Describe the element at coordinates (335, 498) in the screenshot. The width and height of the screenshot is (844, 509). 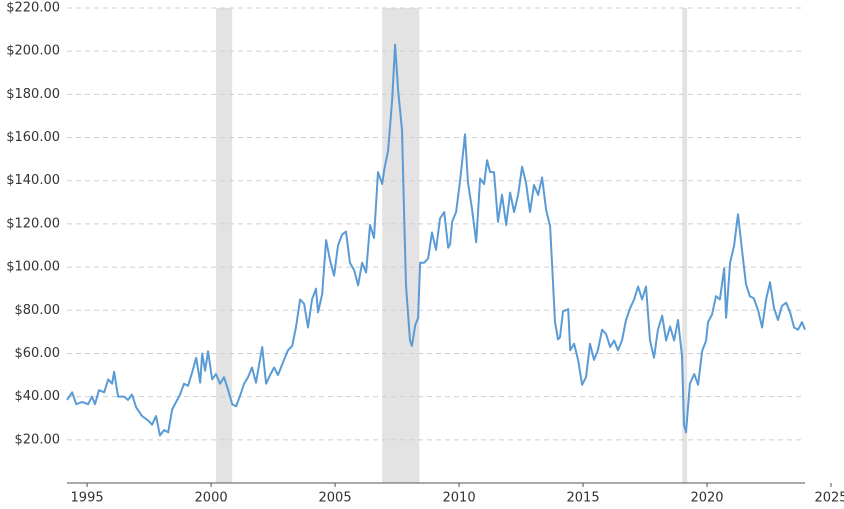
I see `x-tick-label: 2005` at that location.